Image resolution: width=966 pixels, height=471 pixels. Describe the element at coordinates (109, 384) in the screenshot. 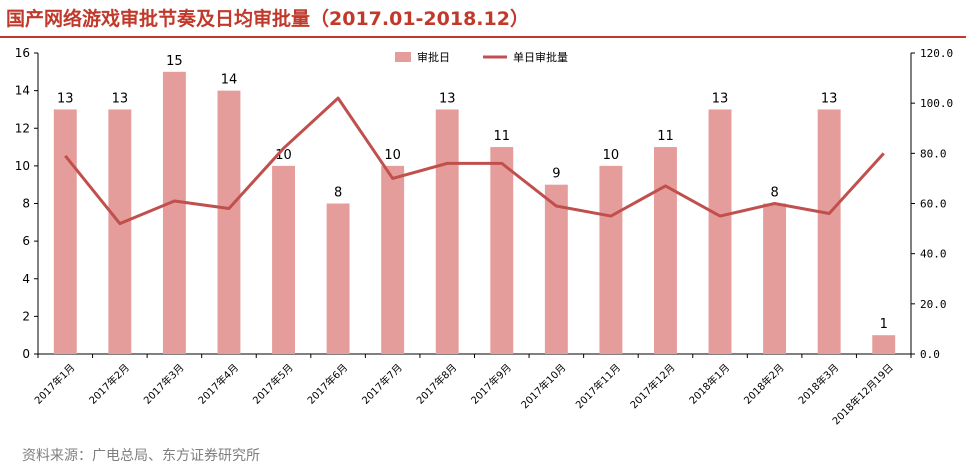

I see `x-tick-label: 2017年2月` at that location.